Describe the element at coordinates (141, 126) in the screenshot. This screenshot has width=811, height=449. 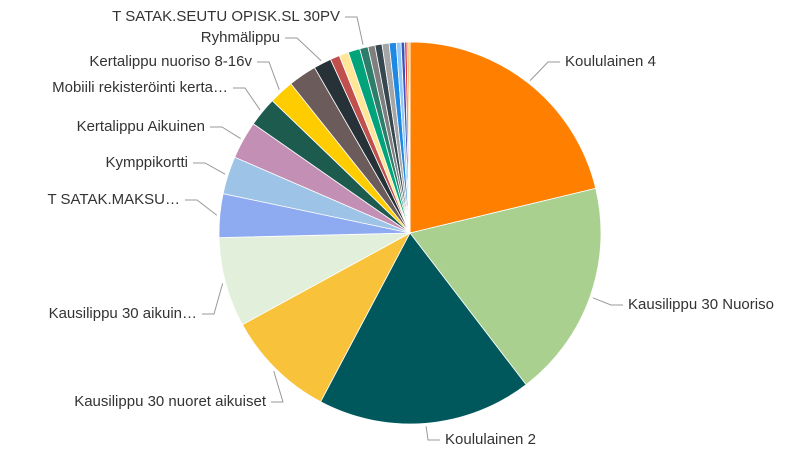
I see `slice-label: Kertalippu Aikuinen` at that location.